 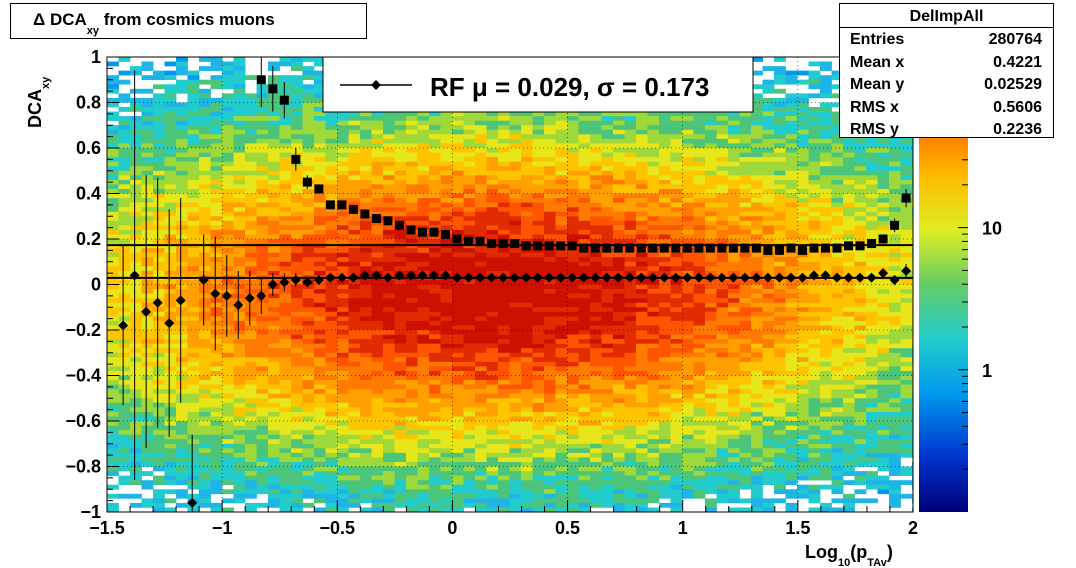 What do you see at coordinates (1013, 84) in the screenshot?
I see `stats-value: 0.02529` at bounding box center [1013, 84].